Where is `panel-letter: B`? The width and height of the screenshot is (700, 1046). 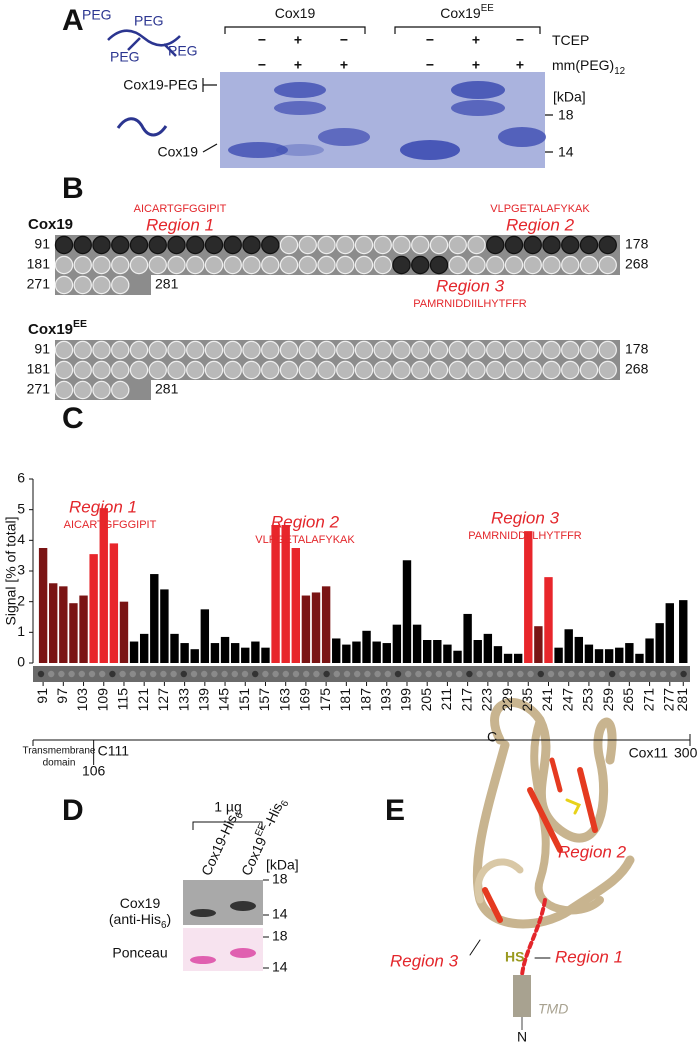 panel-letter: B is located at coordinates (73, 188).